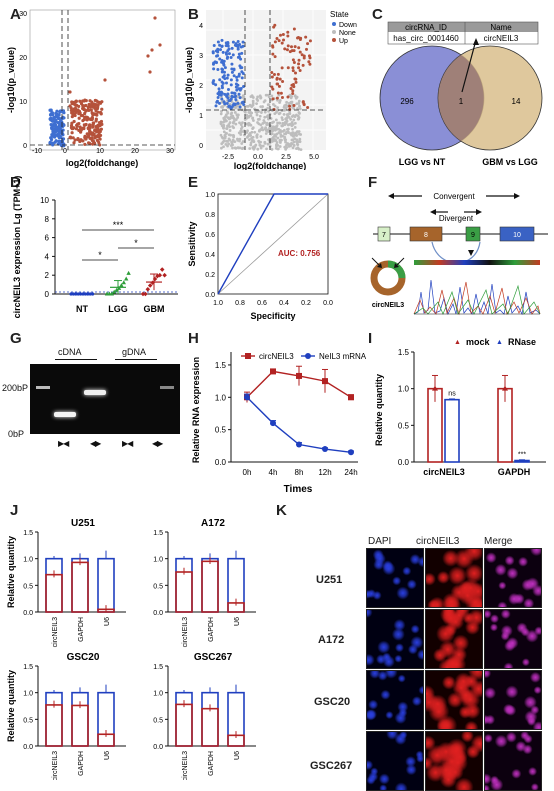 Image resolution: width=554 pixels, height=791 pixels. I want to click on panel-label-j: J, so click(14, 510).